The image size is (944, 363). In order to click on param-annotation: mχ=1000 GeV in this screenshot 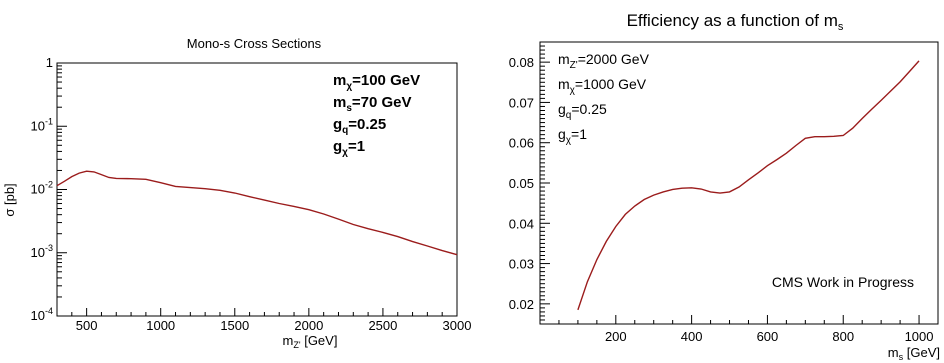, I will do `click(602, 86)`.